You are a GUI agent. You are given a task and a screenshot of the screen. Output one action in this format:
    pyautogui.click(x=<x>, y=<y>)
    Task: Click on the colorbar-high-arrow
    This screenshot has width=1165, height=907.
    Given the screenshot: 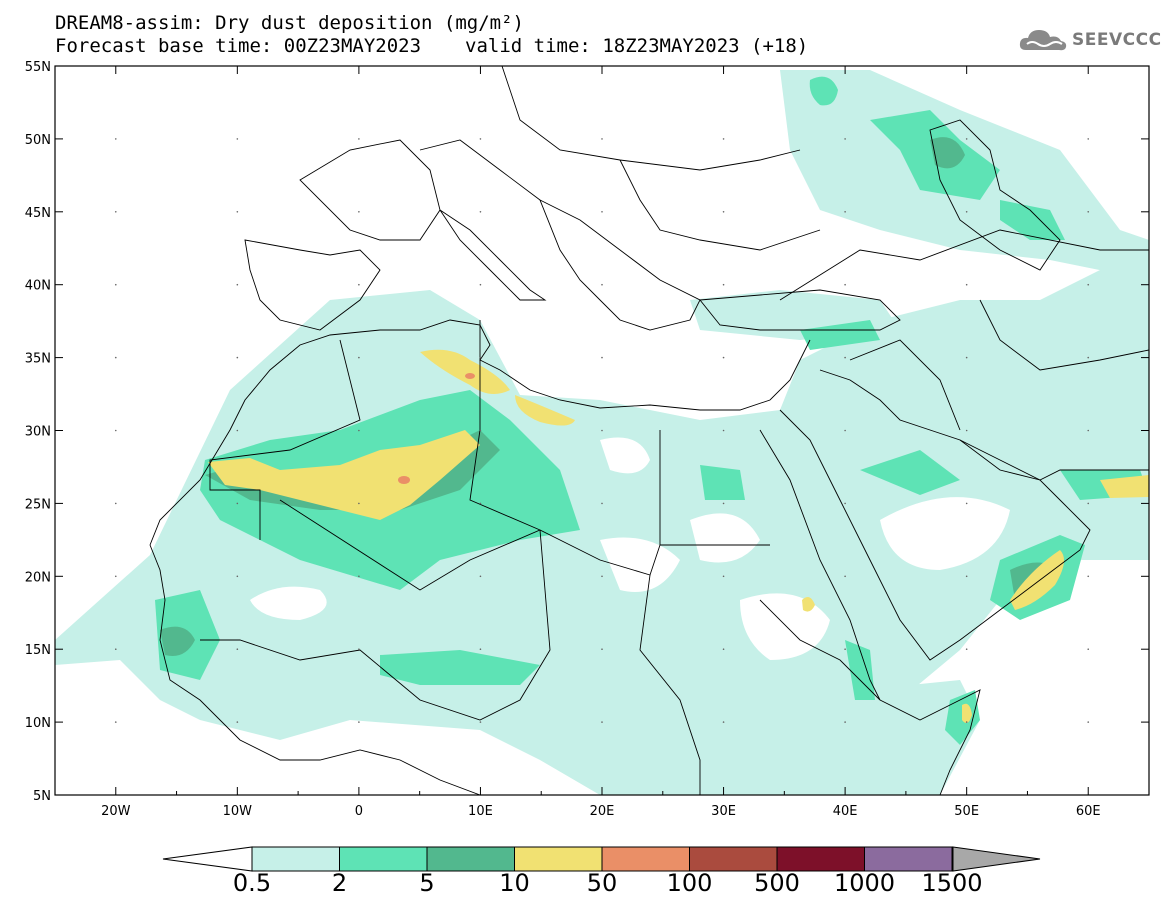 What is the action you would take?
    pyautogui.click(x=996, y=859)
    